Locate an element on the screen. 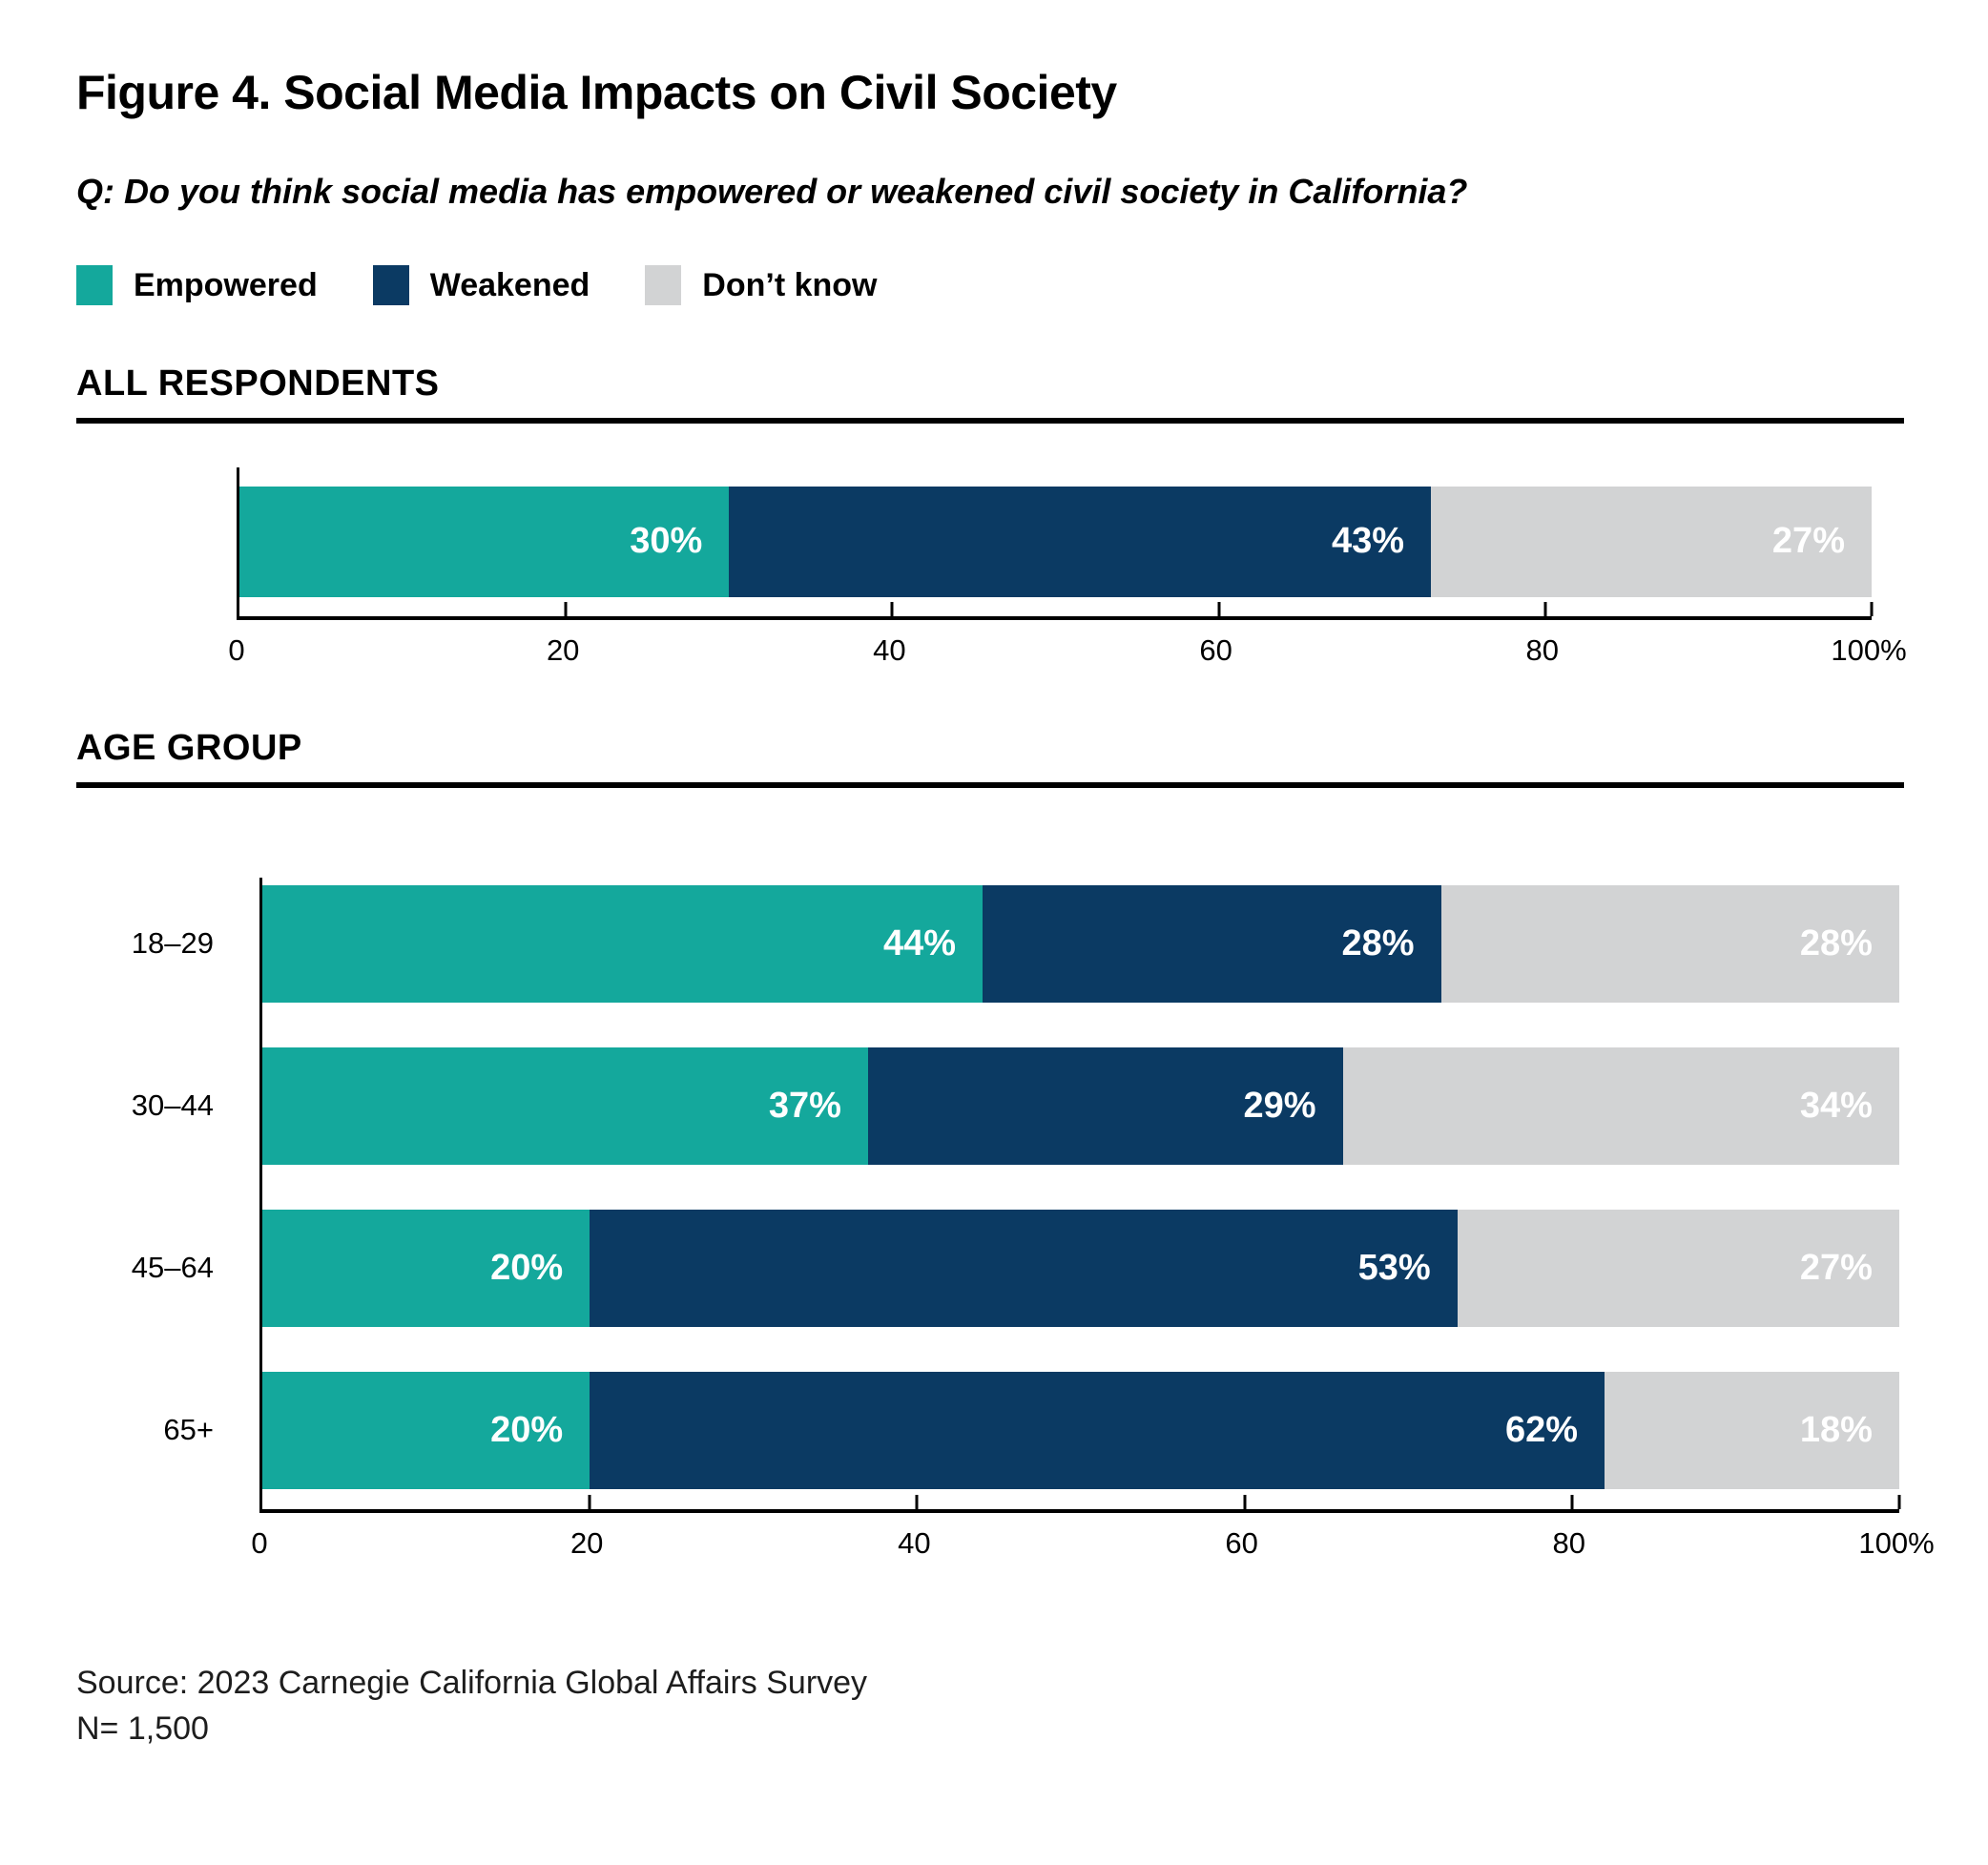 The width and height of the screenshot is (1988, 1865). bar-segment-don-t-know: 18% is located at coordinates (1752, 1430).